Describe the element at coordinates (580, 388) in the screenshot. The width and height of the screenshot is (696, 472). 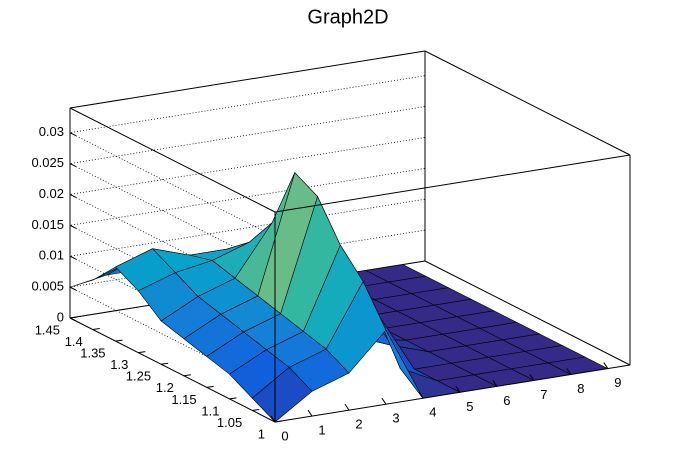
I see `x-tick-label: 8` at that location.